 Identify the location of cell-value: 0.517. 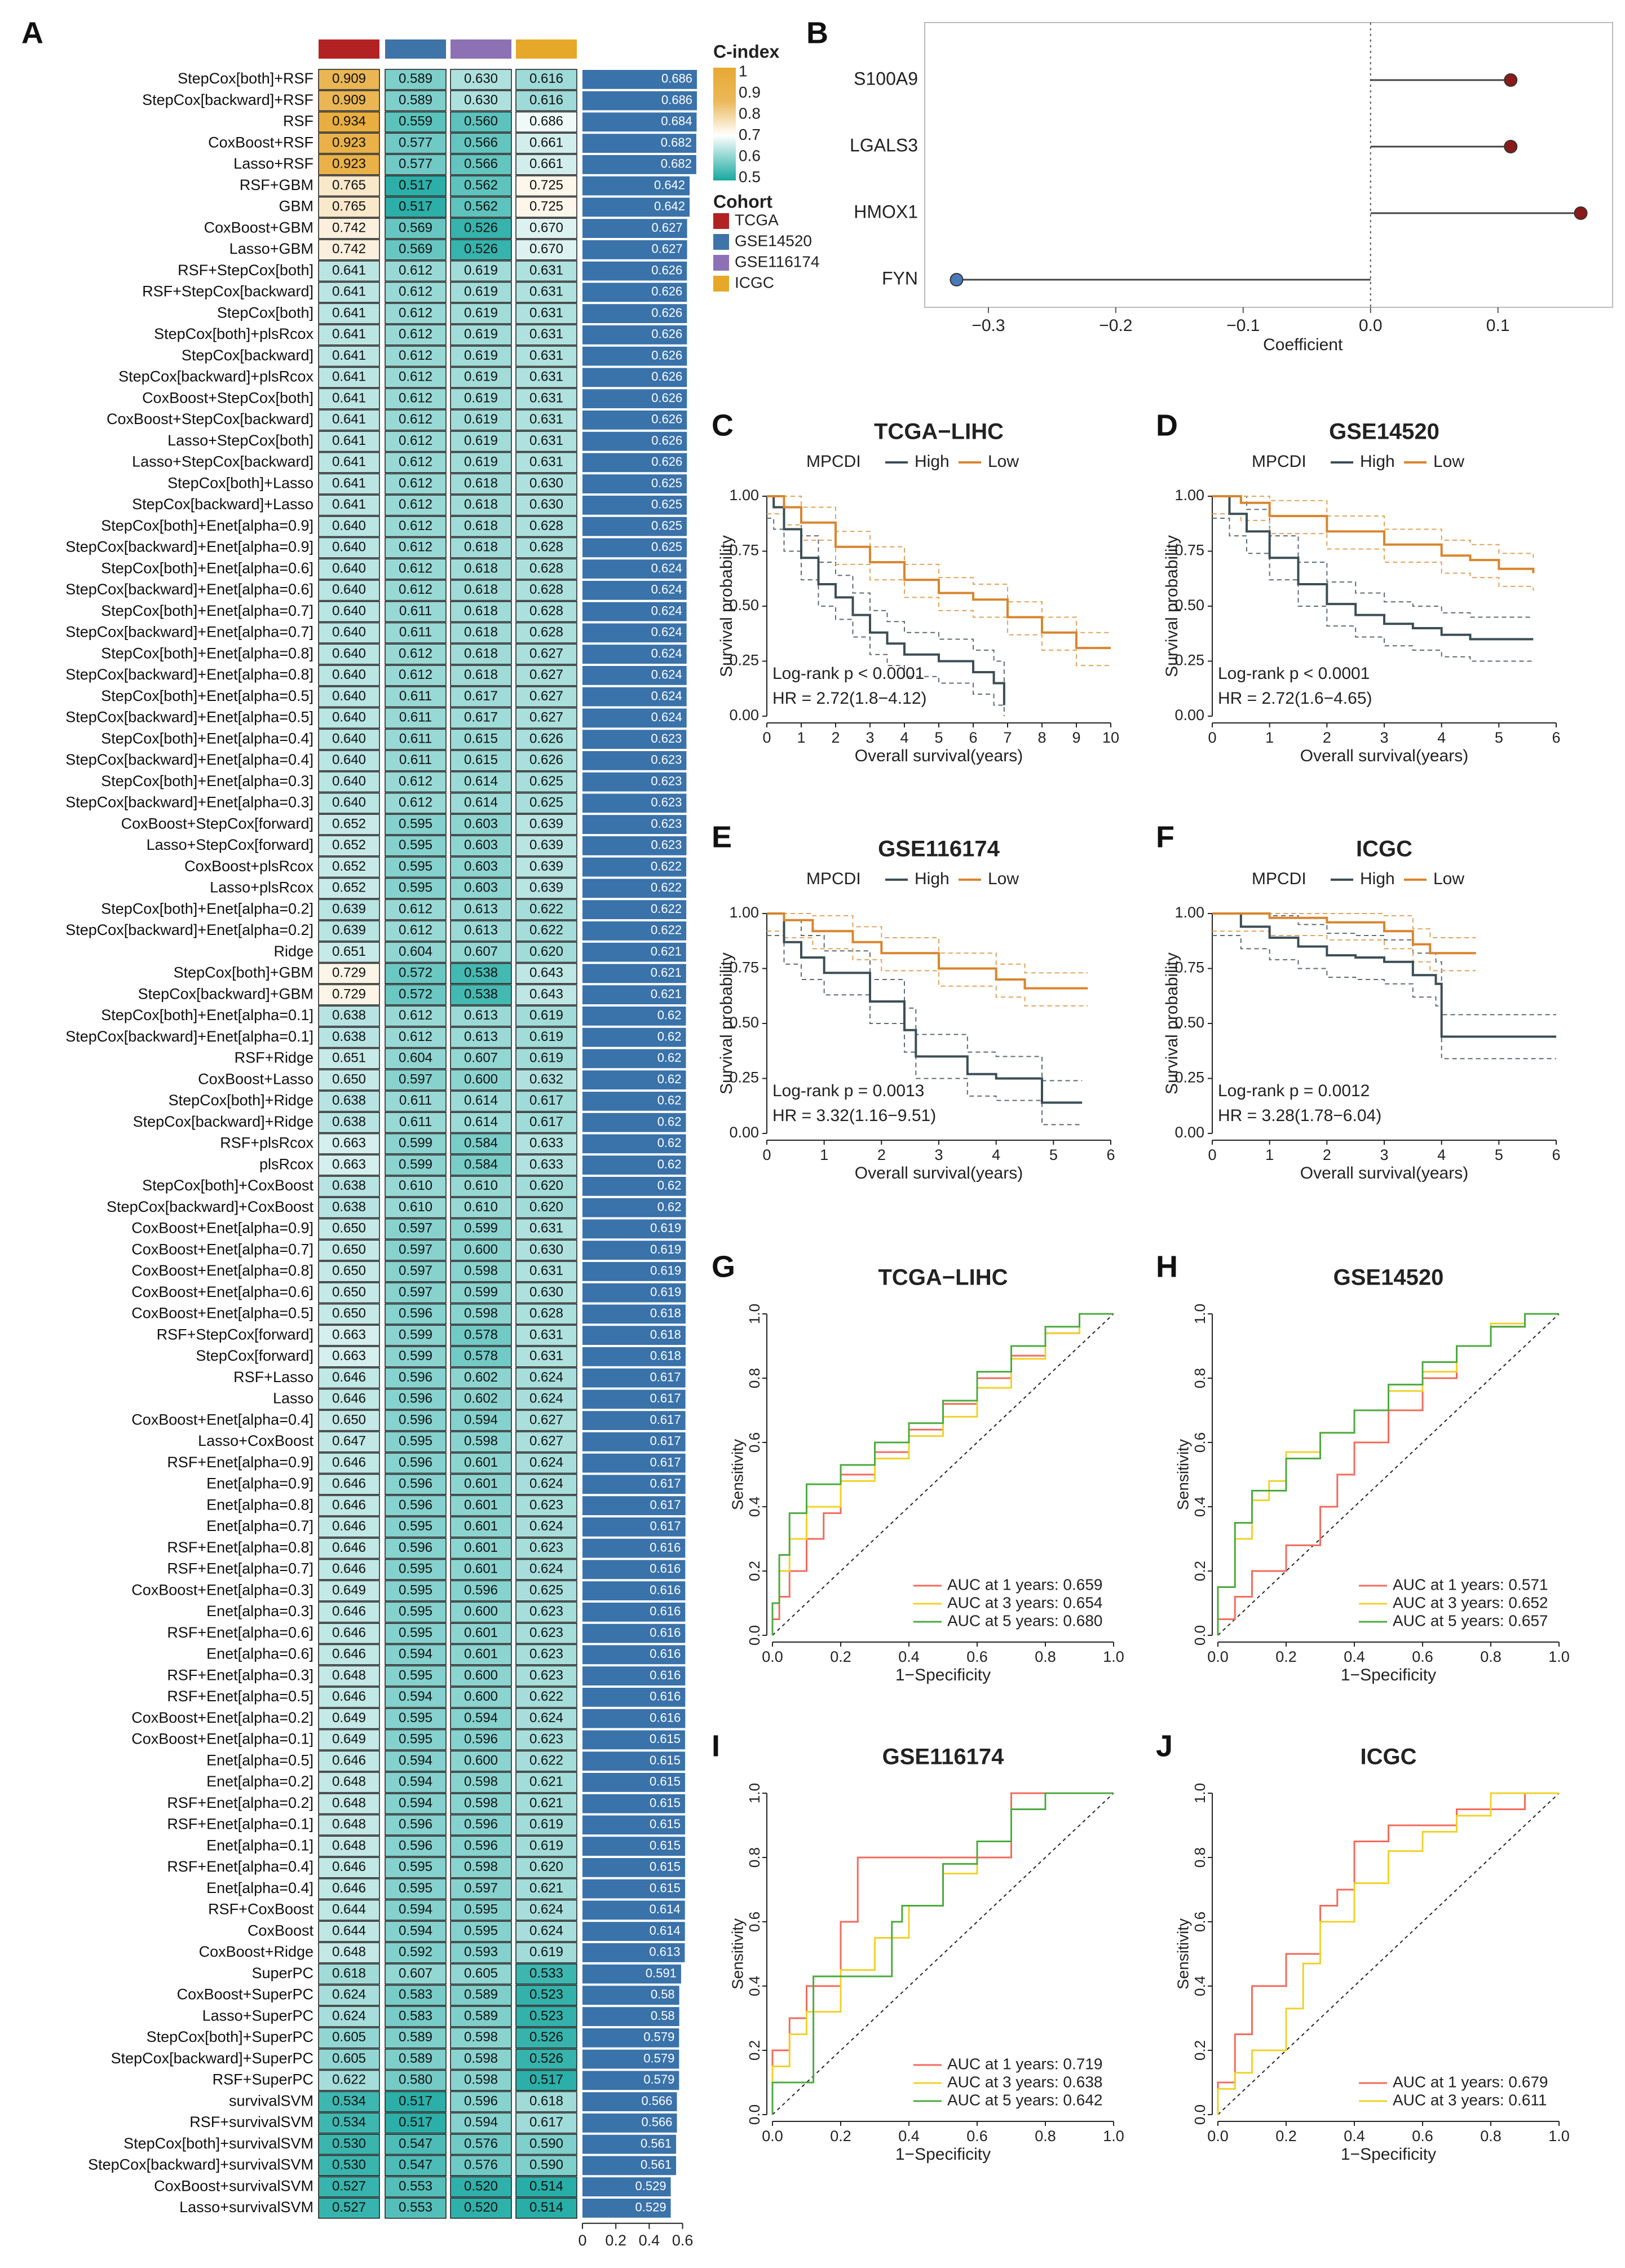
(416, 2100).